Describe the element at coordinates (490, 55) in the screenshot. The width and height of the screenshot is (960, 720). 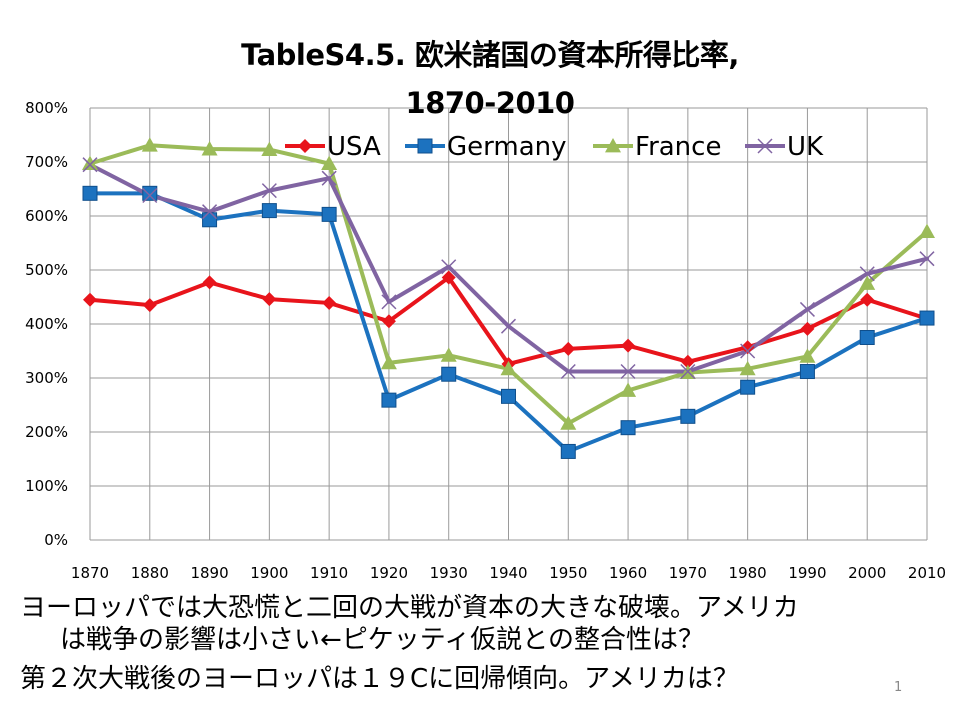
I see `chart-title-line1: TableS4.5. 欧米諸国の資本所得比率,` at that location.